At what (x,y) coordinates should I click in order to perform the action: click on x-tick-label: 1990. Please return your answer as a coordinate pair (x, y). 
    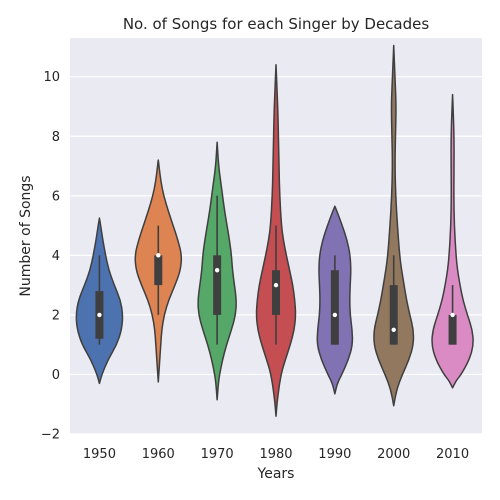
    Looking at the image, I should click on (334, 454).